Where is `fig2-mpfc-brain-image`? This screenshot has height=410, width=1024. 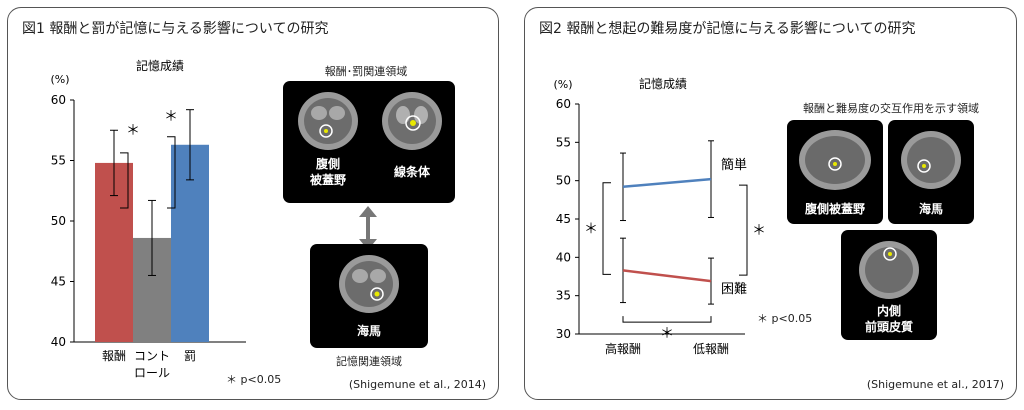 fig2-mpfc-brain-image is located at coordinates (889, 270).